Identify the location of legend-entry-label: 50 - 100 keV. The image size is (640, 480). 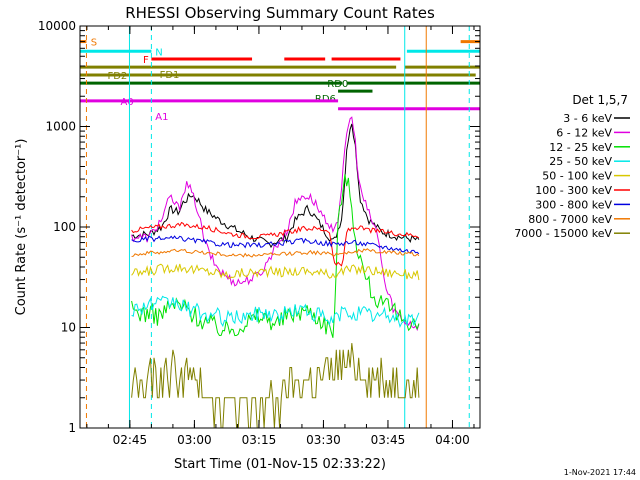
(577, 176).